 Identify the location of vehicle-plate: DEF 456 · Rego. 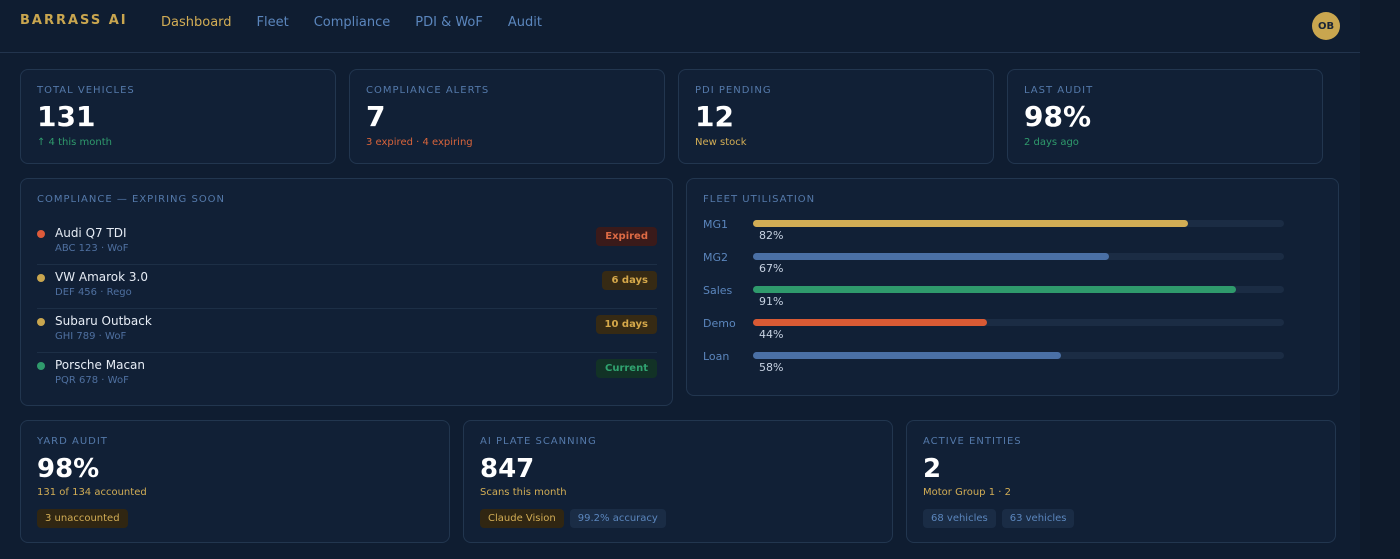
(93, 292).